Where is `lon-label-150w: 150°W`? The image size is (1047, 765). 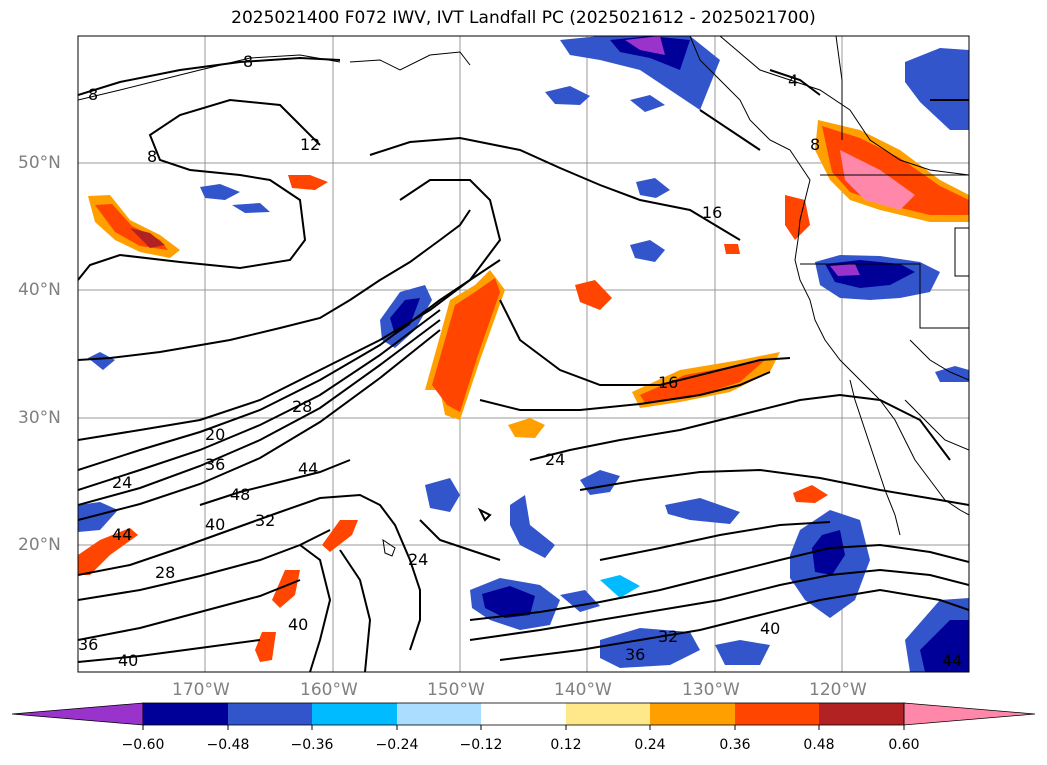
lon-label-150w: 150°W is located at coordinates (456, 690).